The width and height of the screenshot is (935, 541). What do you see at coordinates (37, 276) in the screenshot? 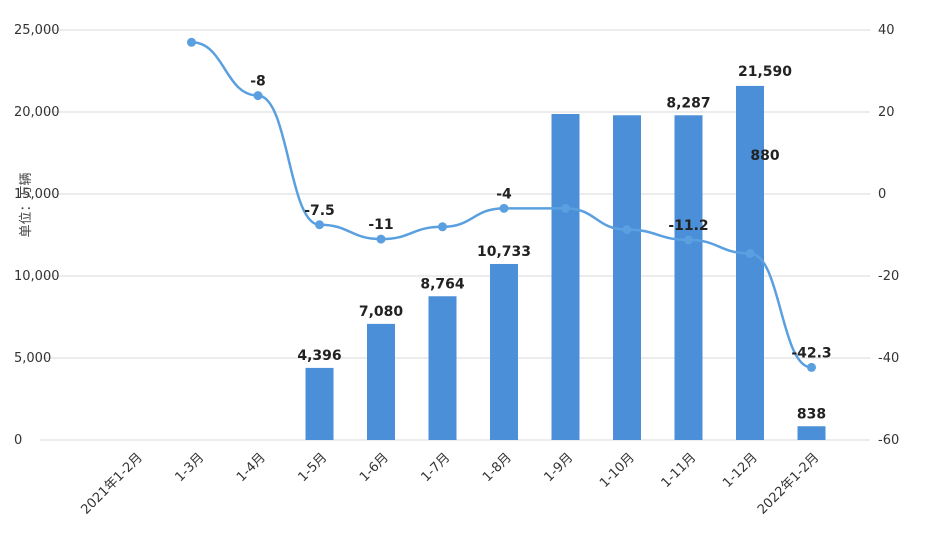
I see `left-tick-label: 10,000` at bounding box center [37, 276].